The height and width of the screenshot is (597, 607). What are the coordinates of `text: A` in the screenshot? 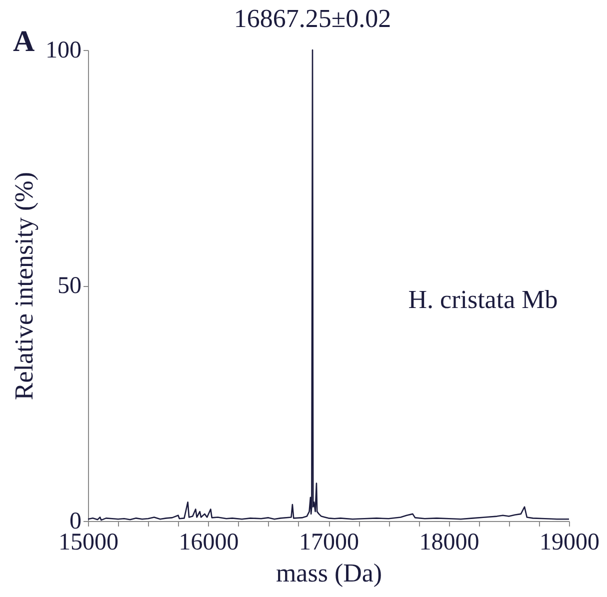 It's located at (24, 41).